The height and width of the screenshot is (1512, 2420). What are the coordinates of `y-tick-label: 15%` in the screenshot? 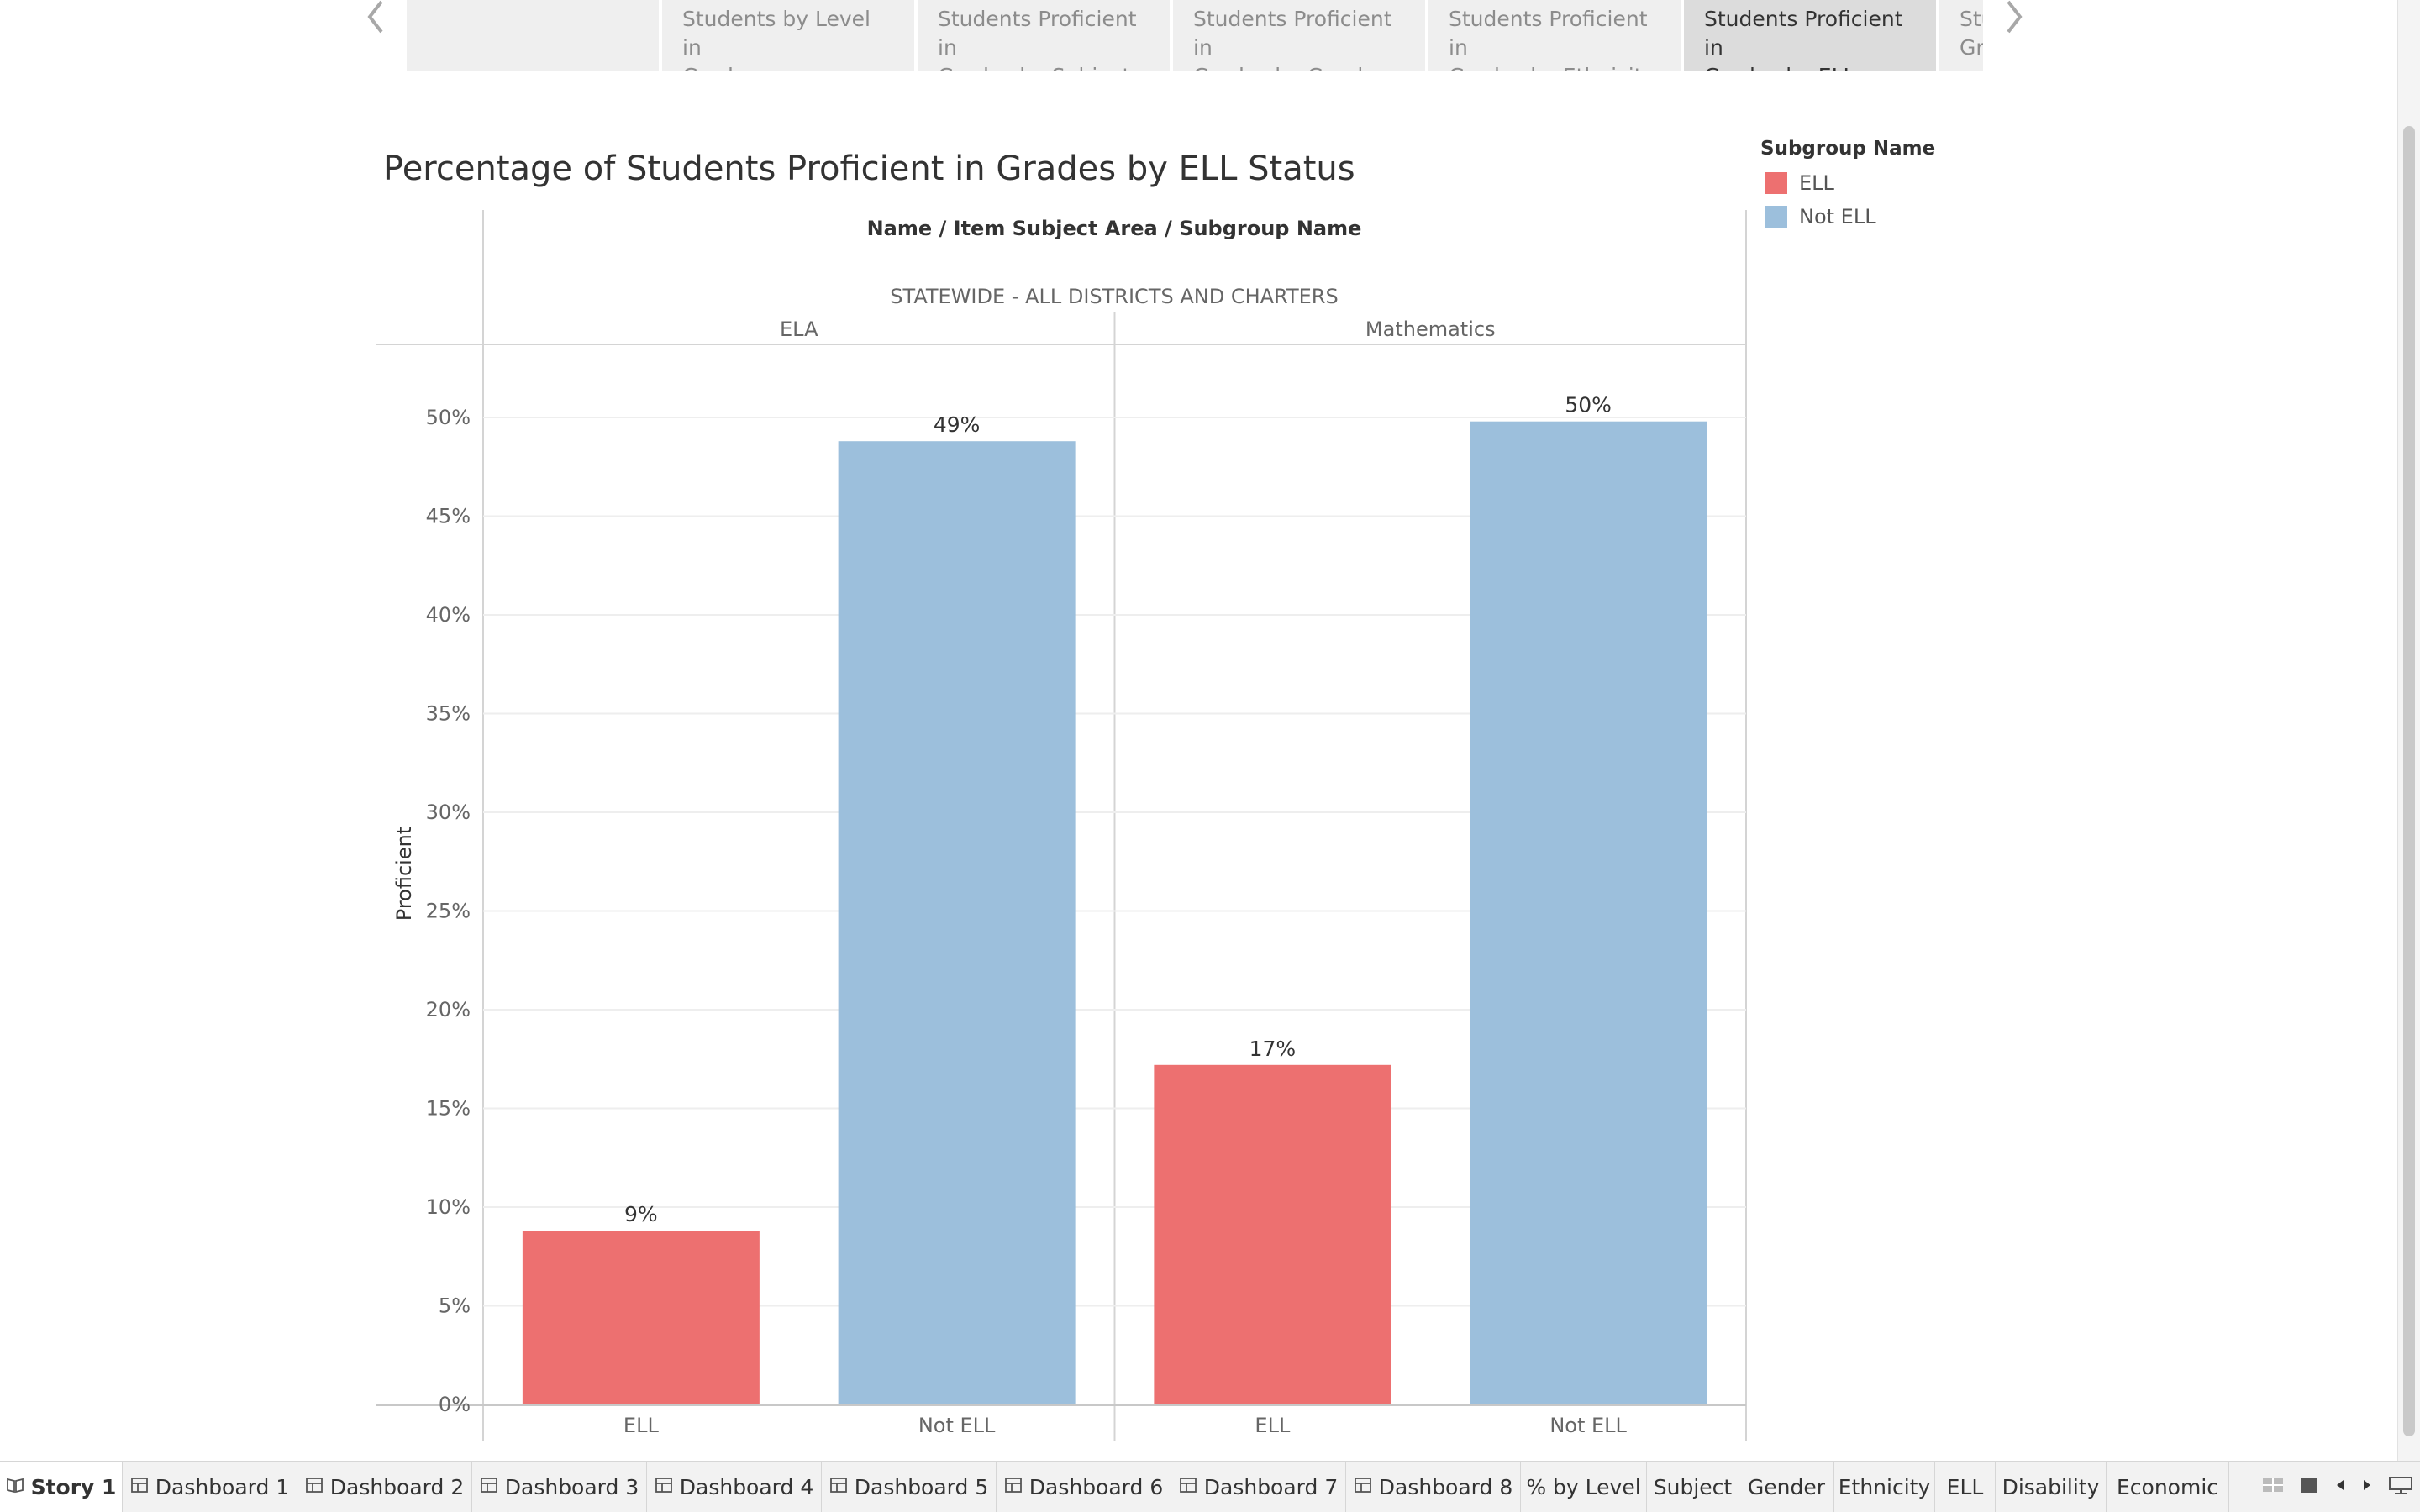 It's located at (449, 1109).